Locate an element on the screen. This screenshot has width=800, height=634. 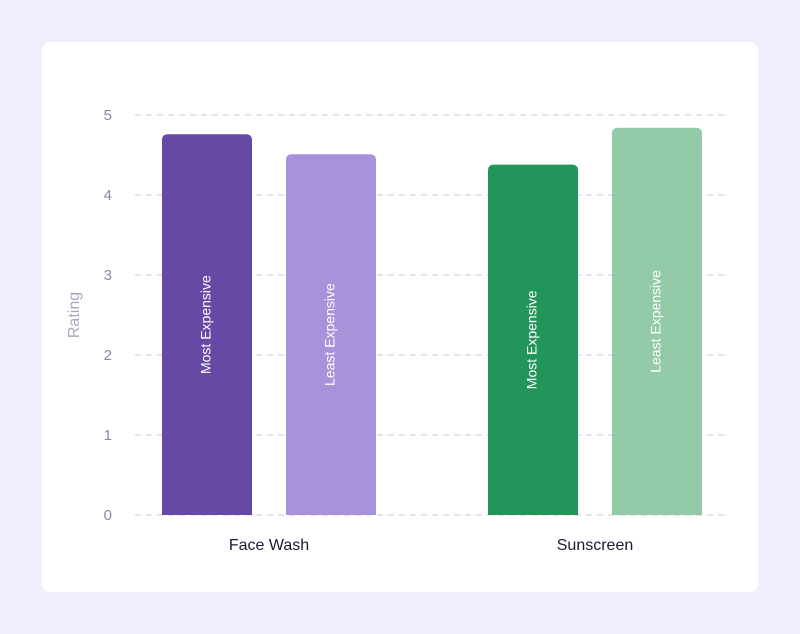
bar-sunscreen-least-expensive is located at coordinates (657, 321).